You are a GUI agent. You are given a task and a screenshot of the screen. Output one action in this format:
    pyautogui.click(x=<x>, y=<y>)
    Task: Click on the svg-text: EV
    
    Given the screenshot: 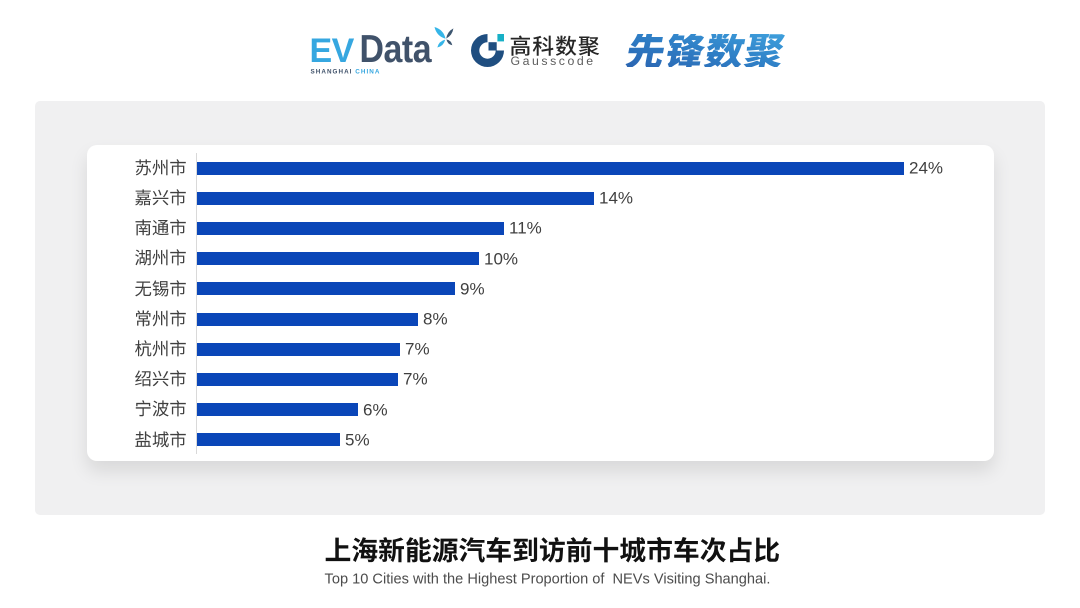 What is the action you would take?
    pyautogui.click(x=332, y=51)
    